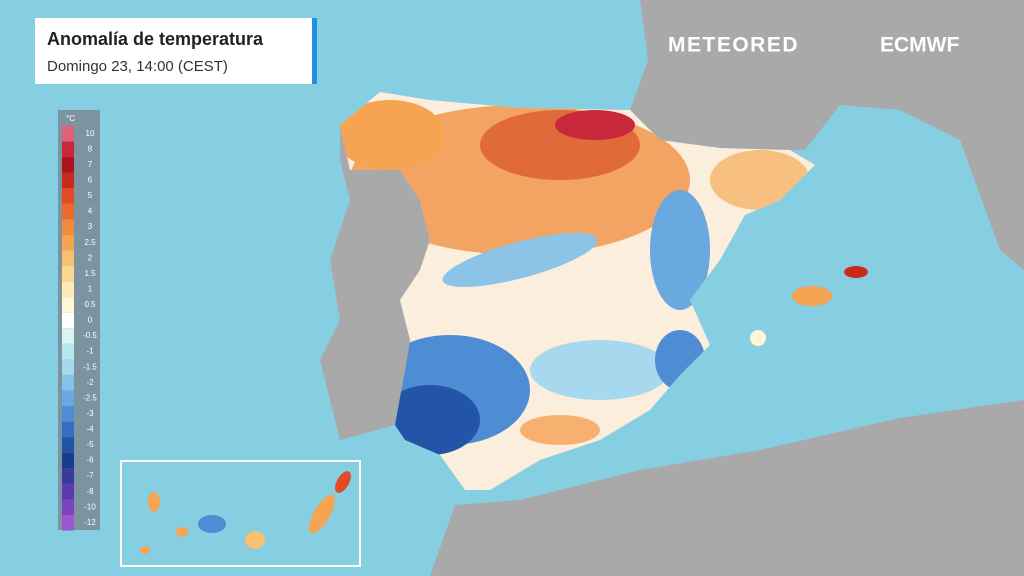  I want to click on legend-label: -1, so click(90, 351).